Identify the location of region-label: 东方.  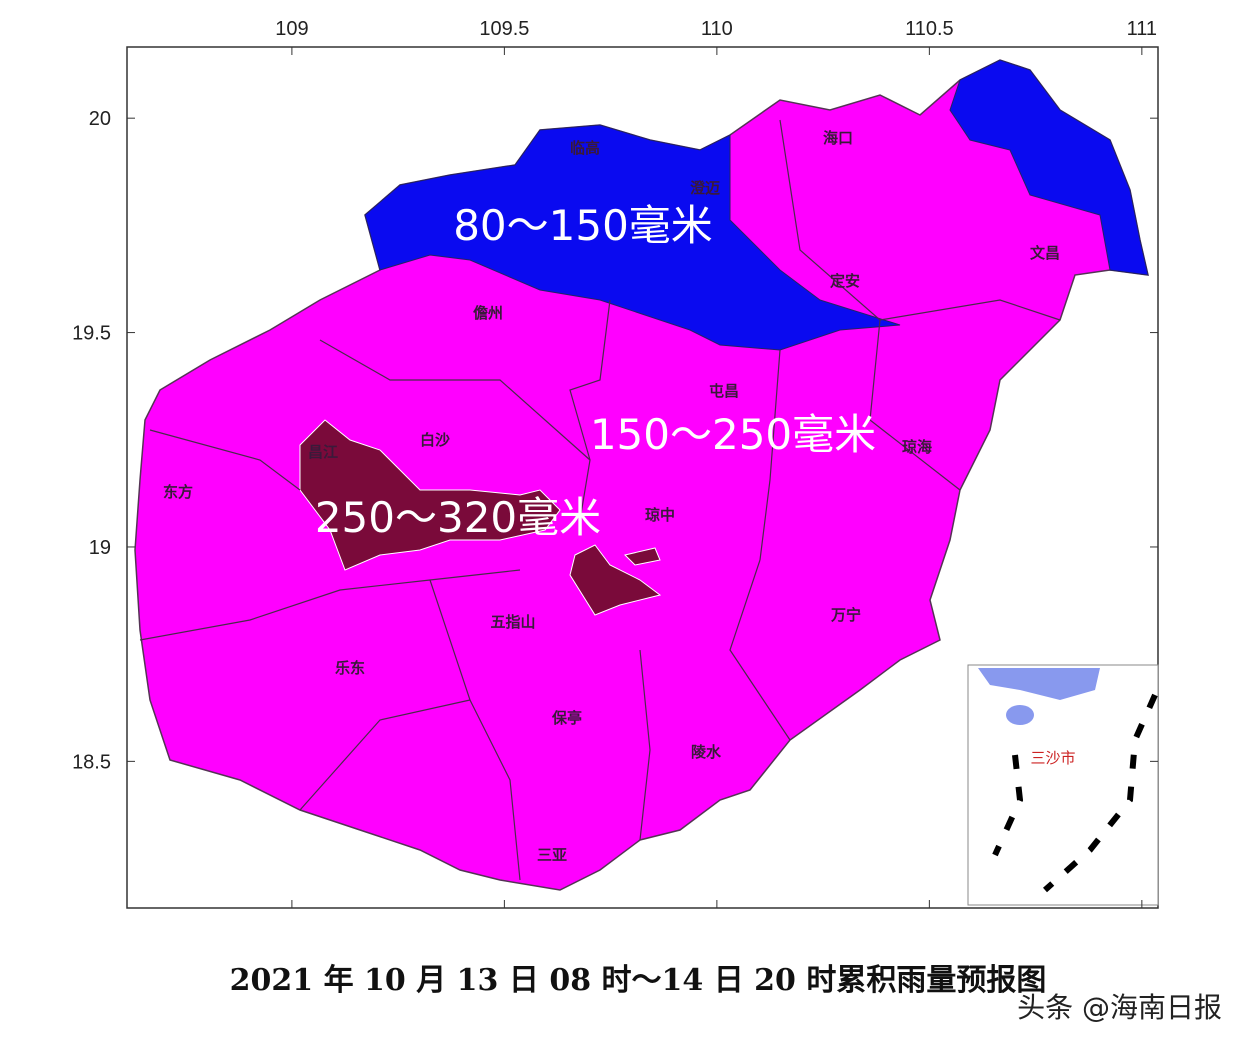
(178, 492).